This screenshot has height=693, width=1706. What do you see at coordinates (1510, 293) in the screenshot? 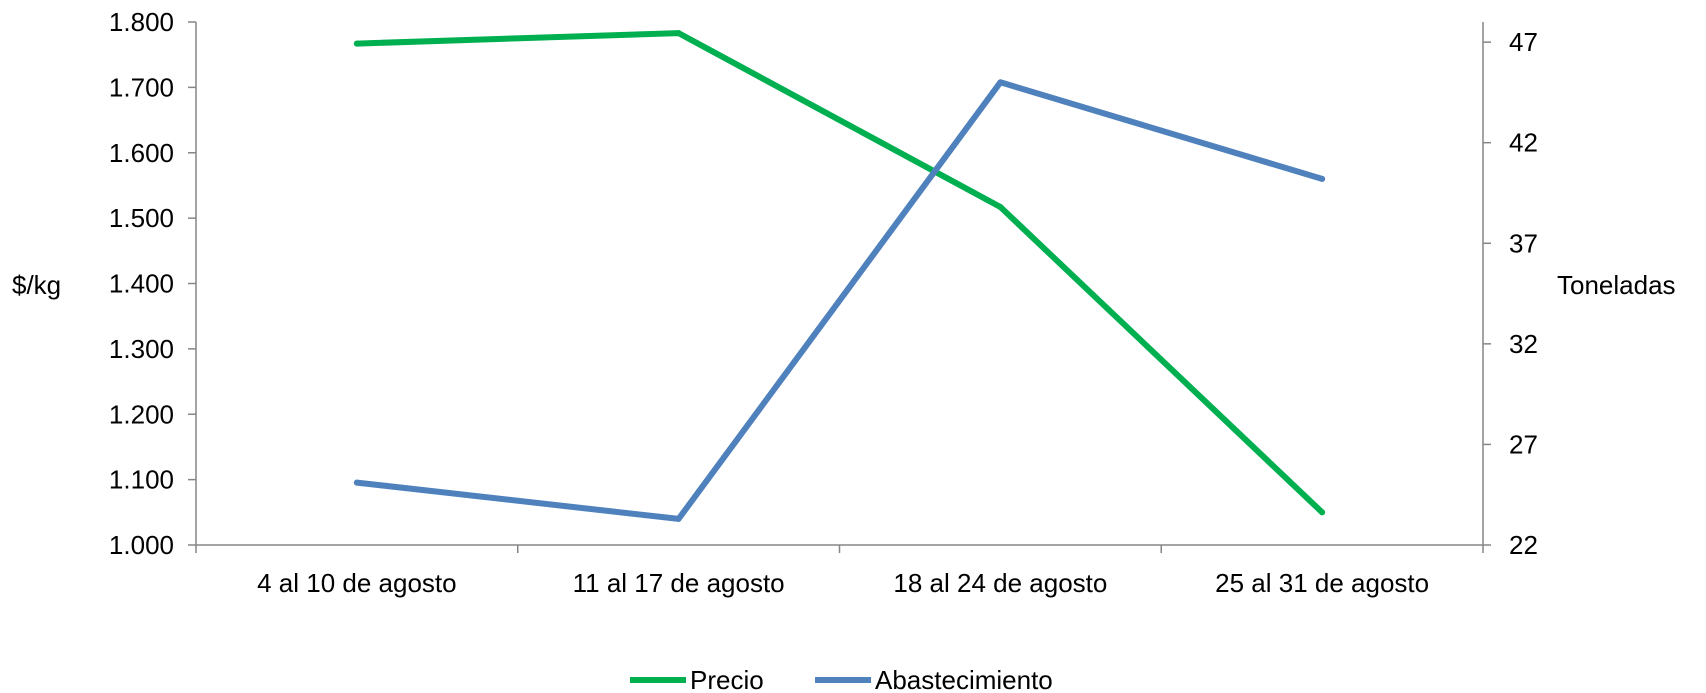
I see `right-axis-ticks: 22 27 32 37 42 47` at bounding box center [1510, 293].